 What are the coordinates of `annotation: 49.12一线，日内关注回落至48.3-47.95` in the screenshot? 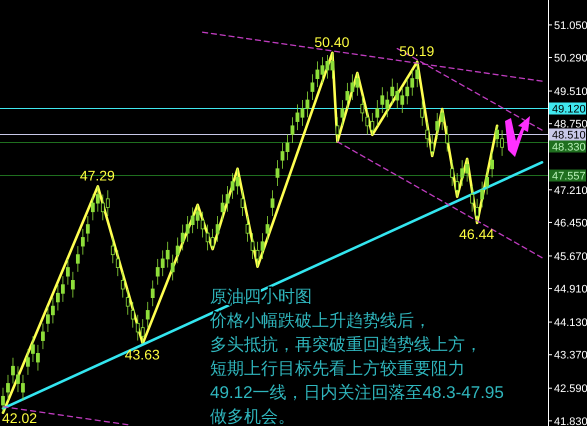 It's located at (357, 392).